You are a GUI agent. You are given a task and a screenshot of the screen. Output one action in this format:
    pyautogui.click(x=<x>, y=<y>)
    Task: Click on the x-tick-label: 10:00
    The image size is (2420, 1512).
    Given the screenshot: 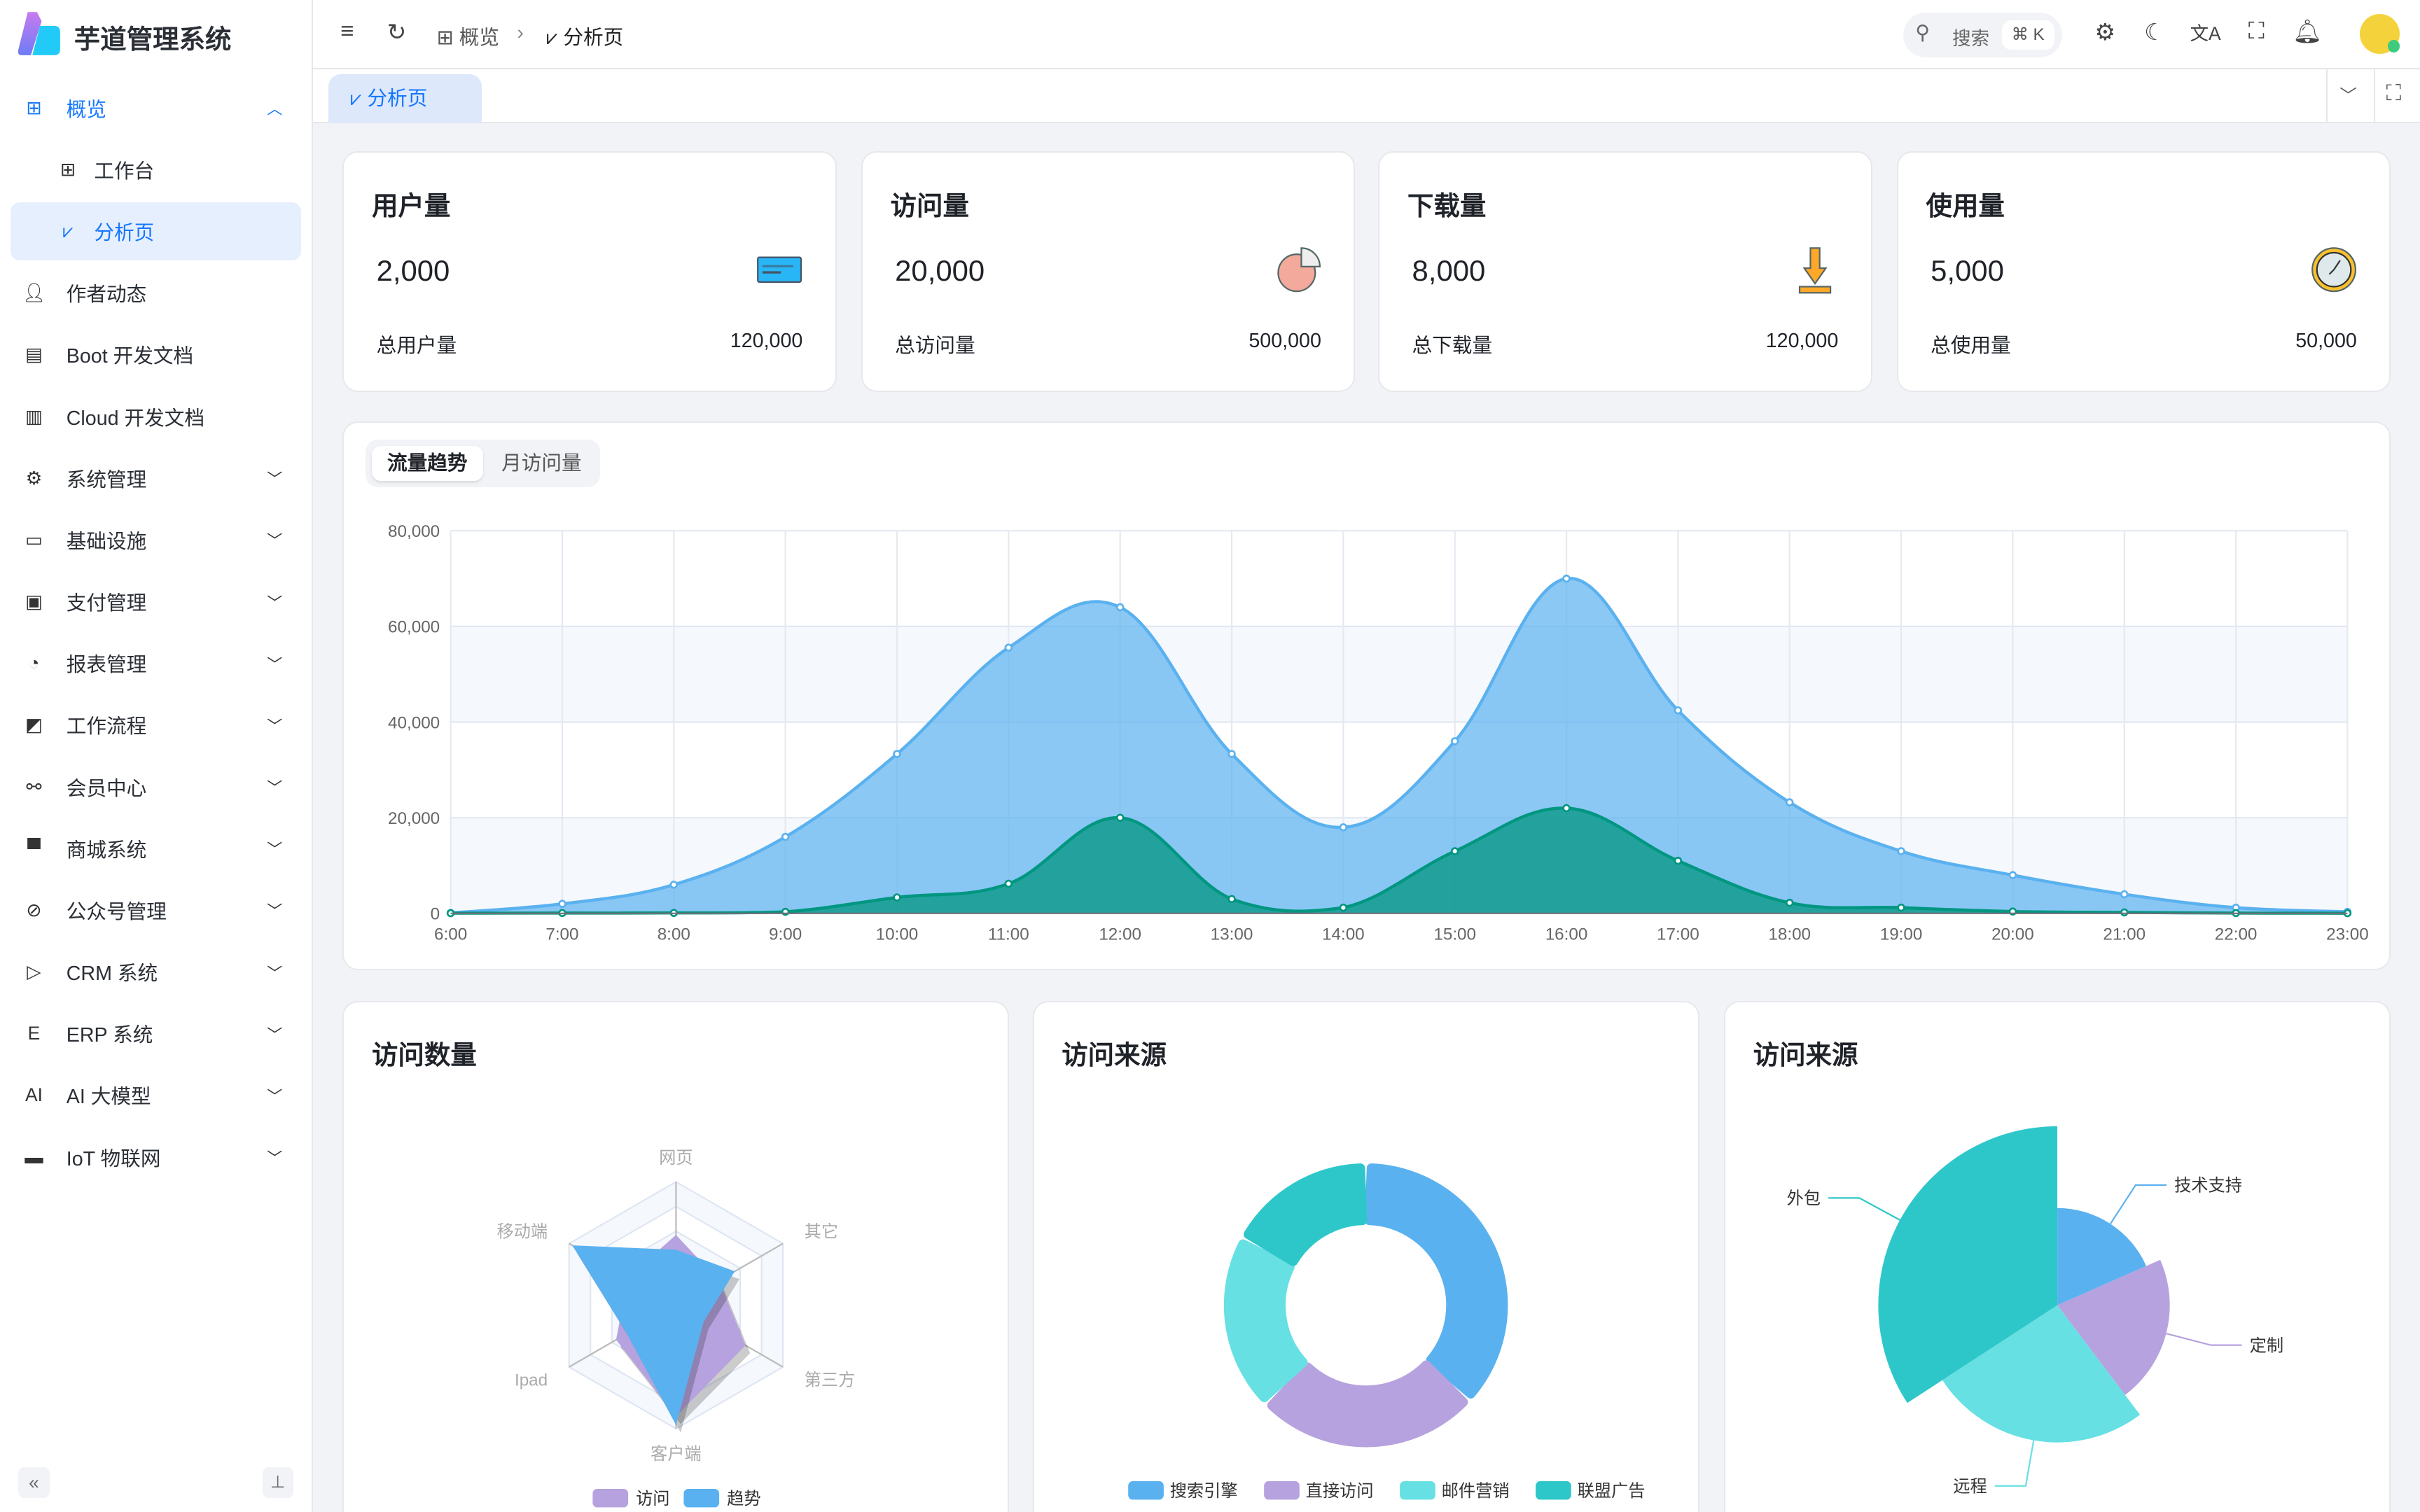 What is the action you would take?
    pyautogui.click(x=897, y=934)
    